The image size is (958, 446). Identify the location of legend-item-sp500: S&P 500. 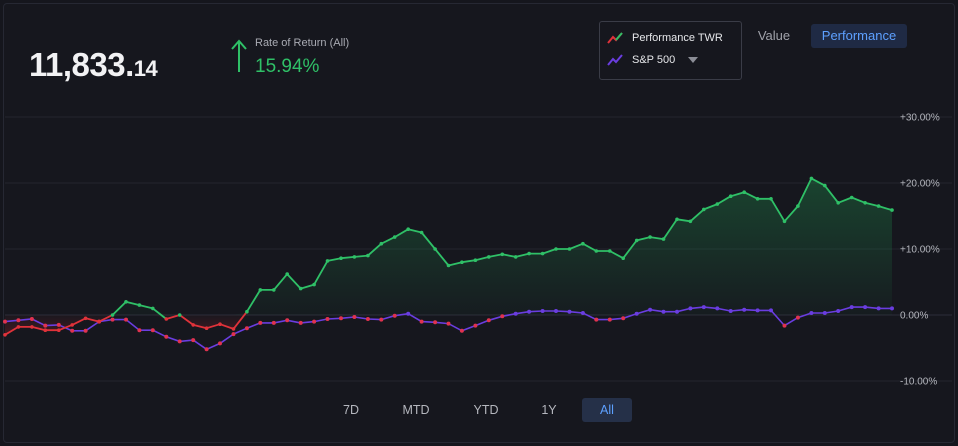
(641, 60).